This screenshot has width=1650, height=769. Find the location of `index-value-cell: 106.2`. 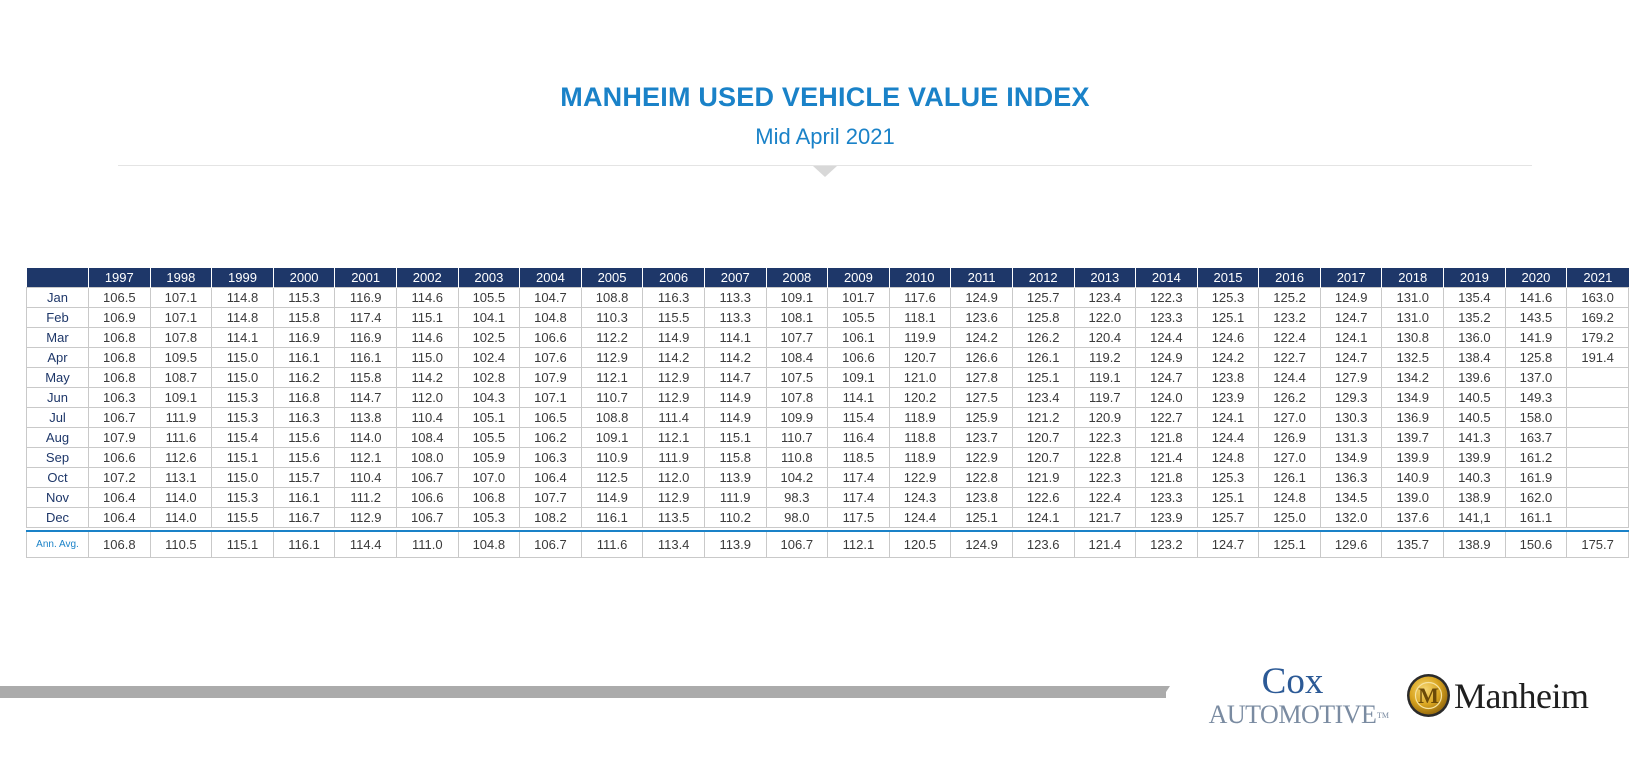

index-value-cell: 106.2 is located at coordinates (550, 437).